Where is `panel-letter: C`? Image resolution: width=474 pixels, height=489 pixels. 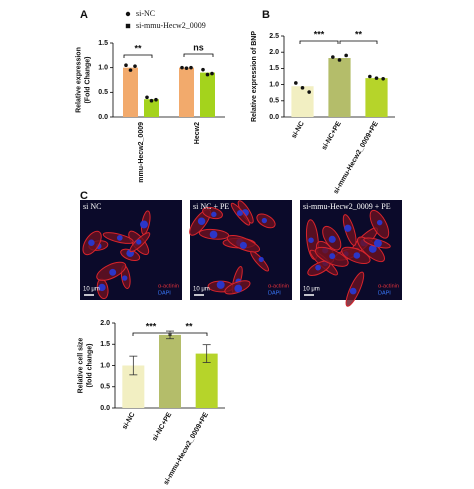 panel-letter: C is located at coordinates (84, 196).